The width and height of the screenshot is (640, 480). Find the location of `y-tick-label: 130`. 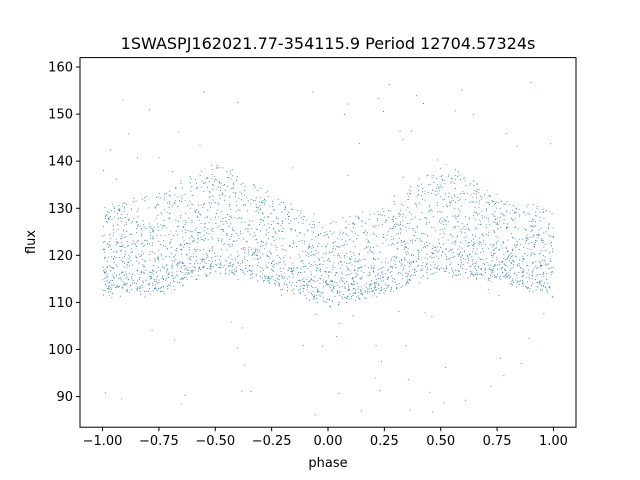

y-tick-label: 130 is located at coordinates (60, 209).